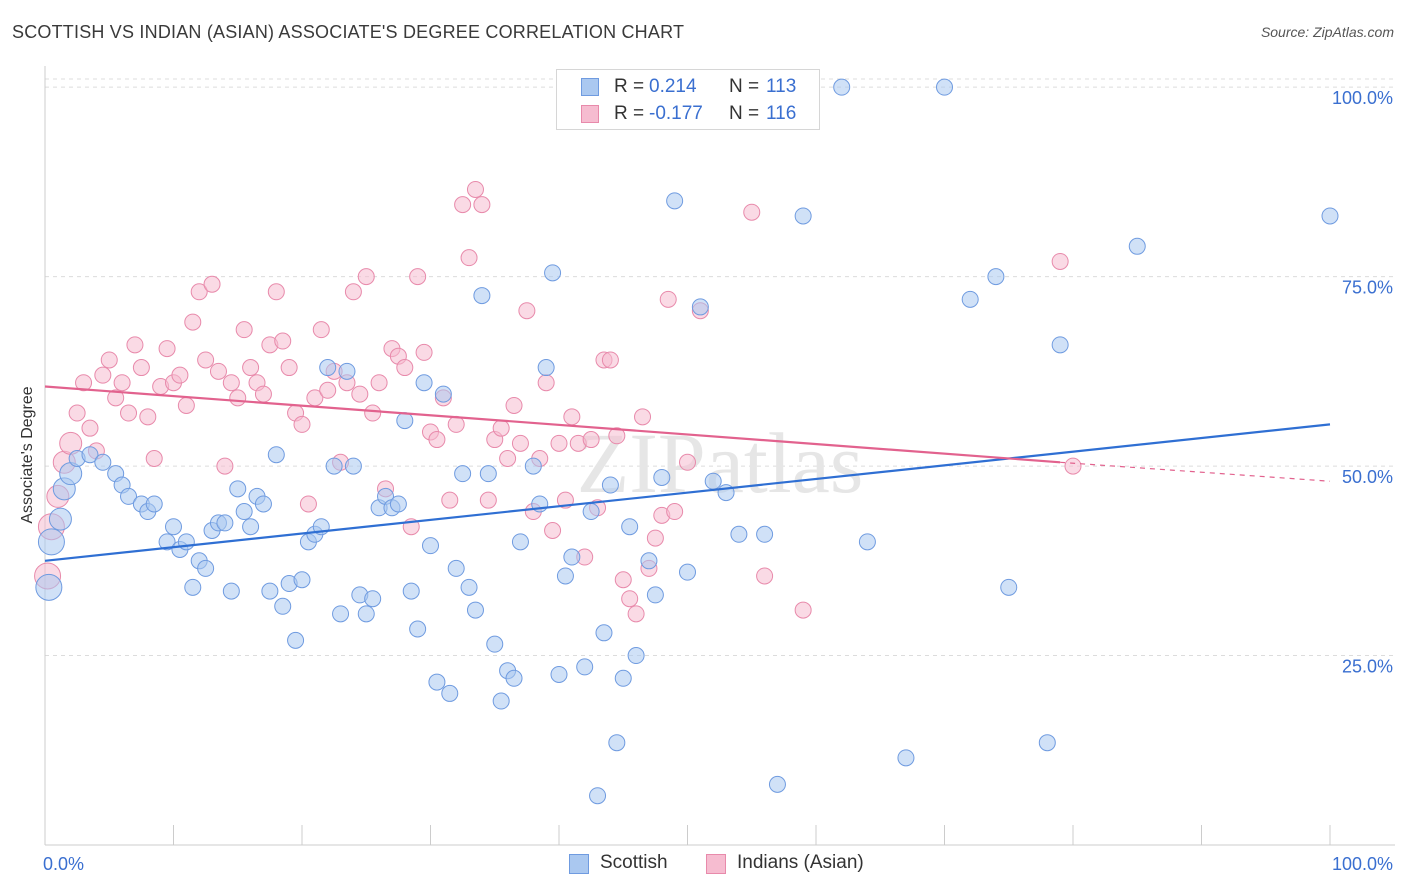 This screenshot has height=892, width=1406. What do you see at coordinates (1327, 32) in the screenshot?
I see `source-credit: Source: ZipAtlas.com` at bounding box center [1327, 32].